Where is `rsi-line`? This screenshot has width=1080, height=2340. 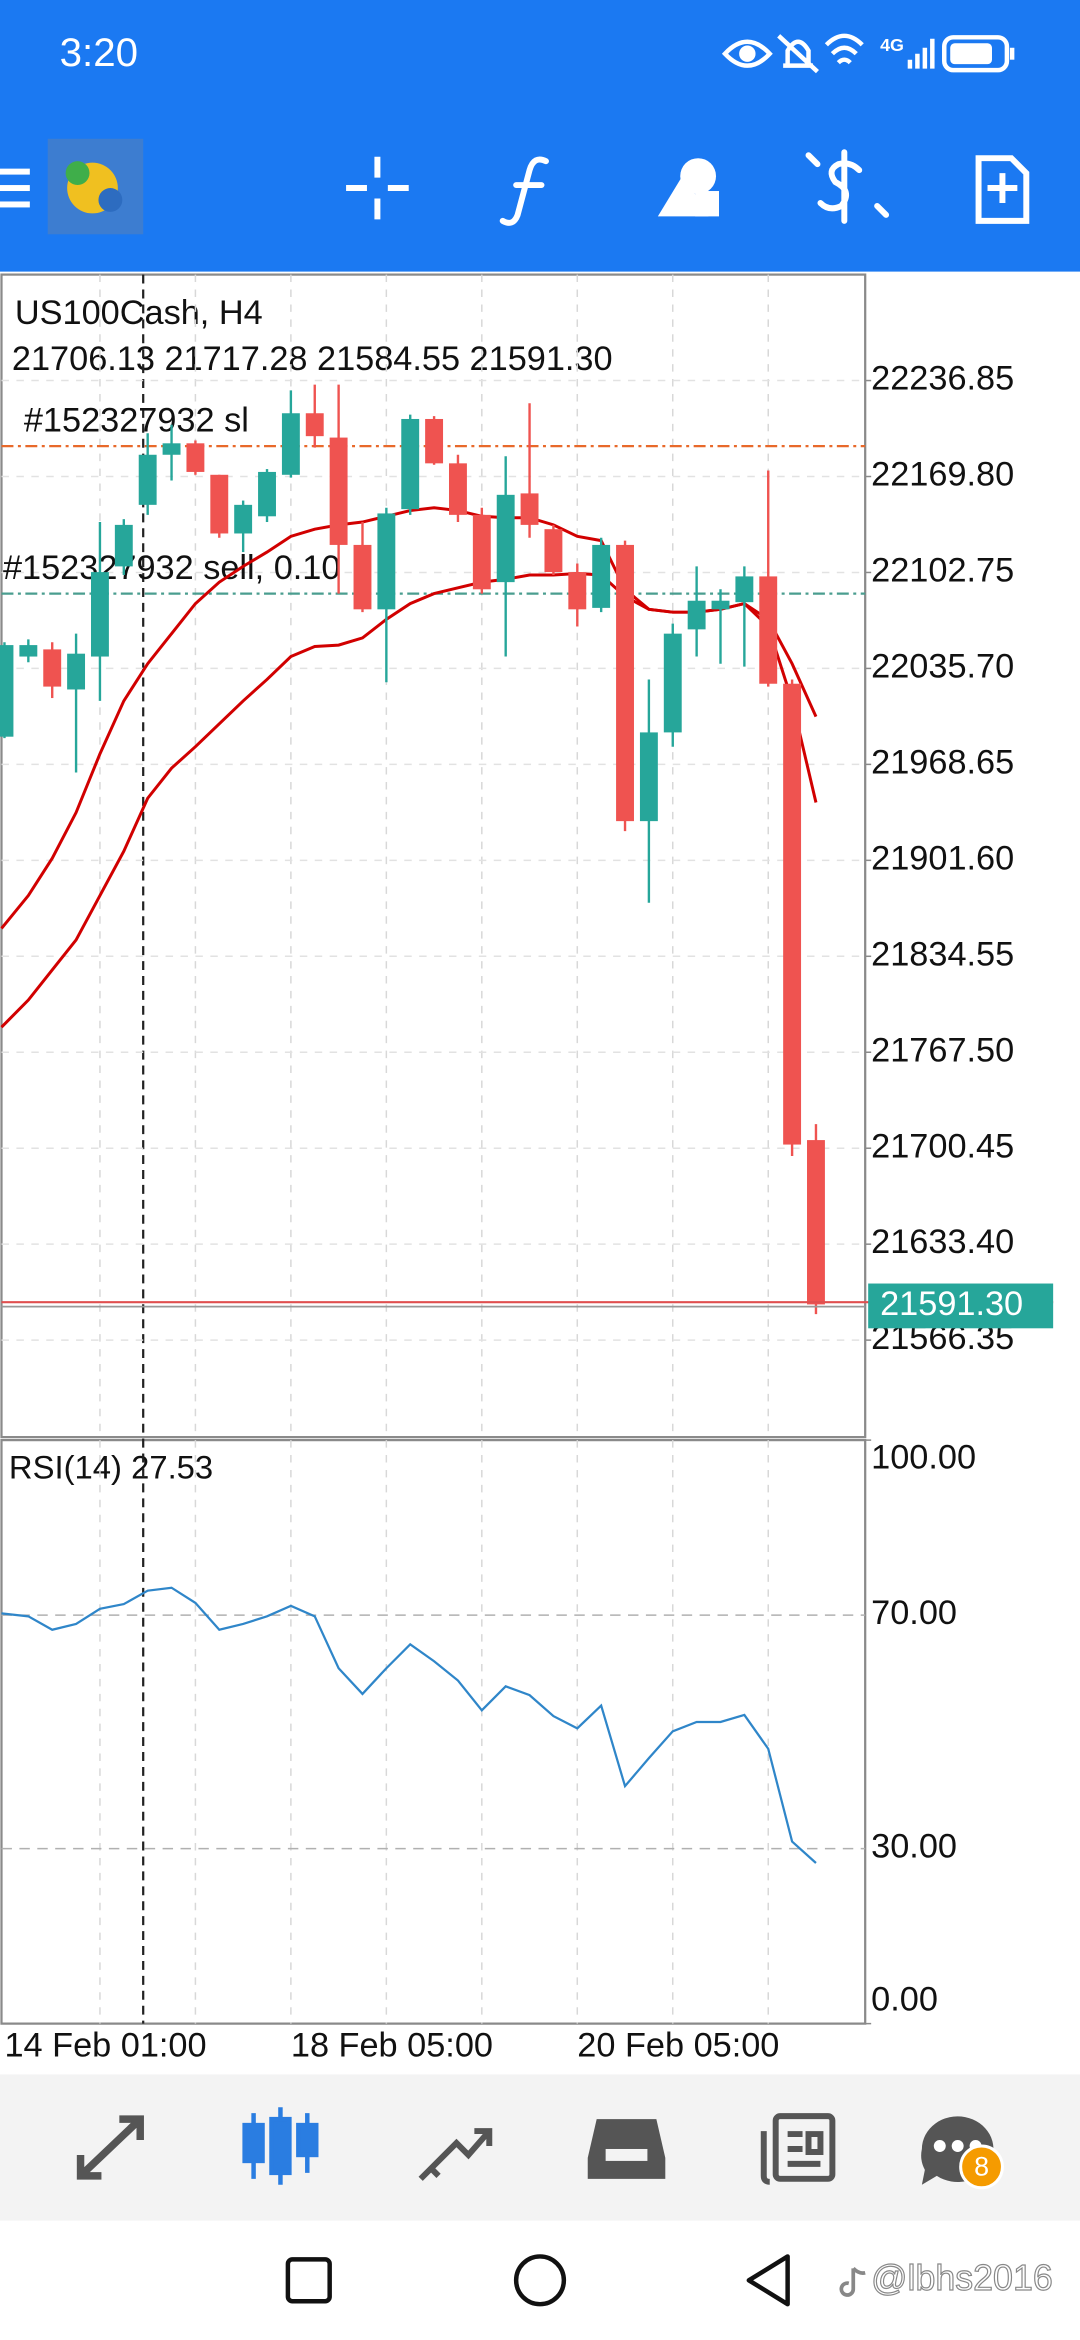 rsi-line is located at coordinates (409, 1725).